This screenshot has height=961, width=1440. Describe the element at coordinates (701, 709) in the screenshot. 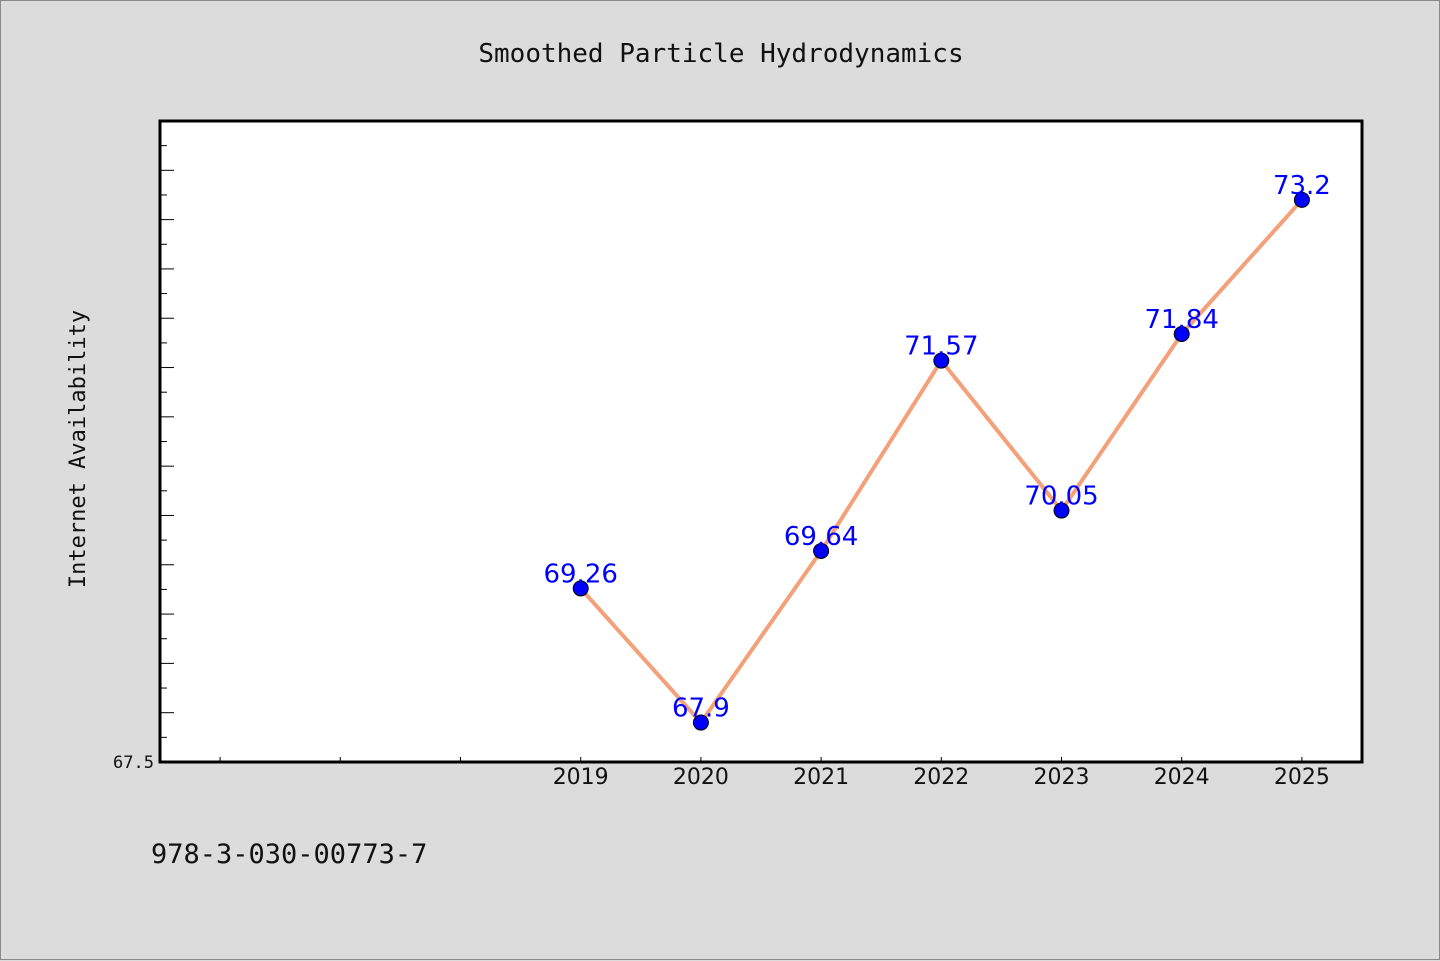

I see `data-label: 67.9` at that location.